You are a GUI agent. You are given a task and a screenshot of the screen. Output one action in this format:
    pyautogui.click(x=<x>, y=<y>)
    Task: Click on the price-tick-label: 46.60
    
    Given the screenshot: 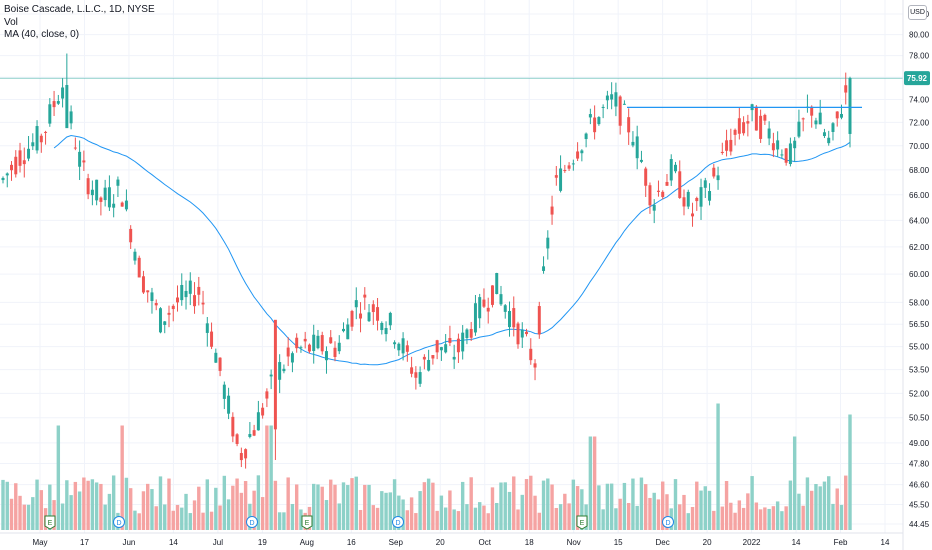 What is the action you would take?
    pyautogui.click(x=919, y=485)
    